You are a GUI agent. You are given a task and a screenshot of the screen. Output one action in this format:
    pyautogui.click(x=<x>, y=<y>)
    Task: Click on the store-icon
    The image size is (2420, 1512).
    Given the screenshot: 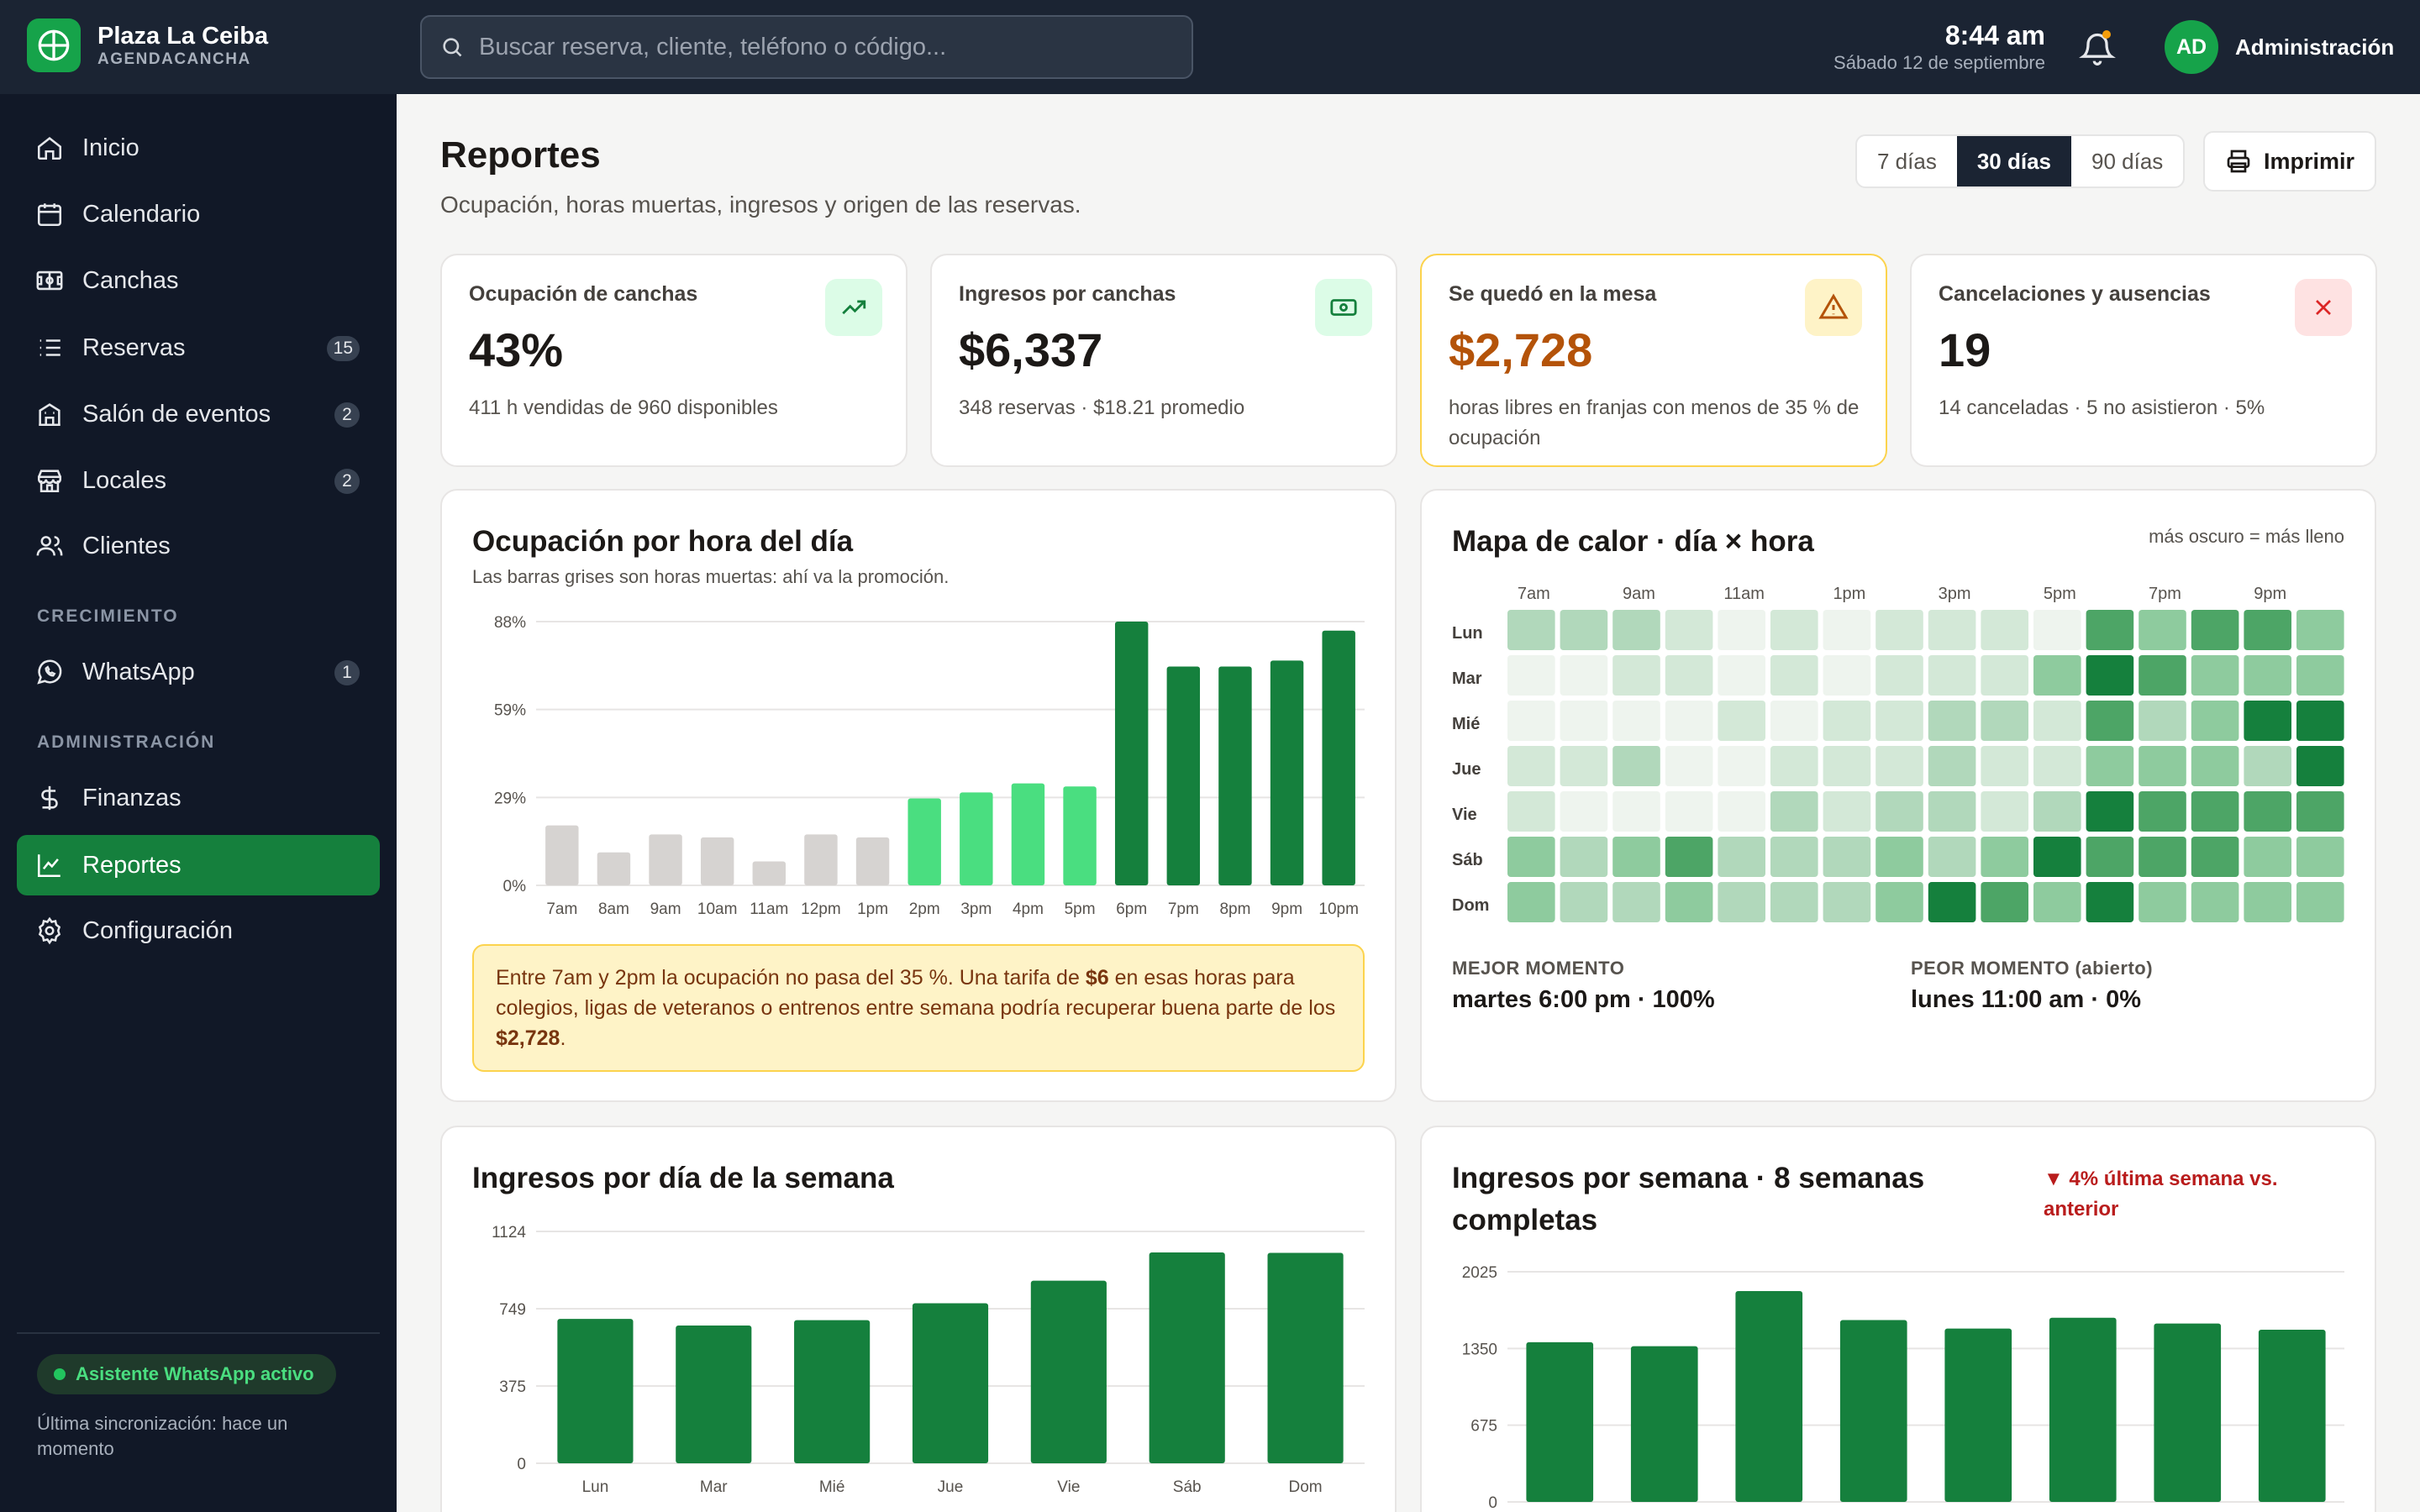 What is the action you would take?
    pyautogui.click(x=50, y=481)
    